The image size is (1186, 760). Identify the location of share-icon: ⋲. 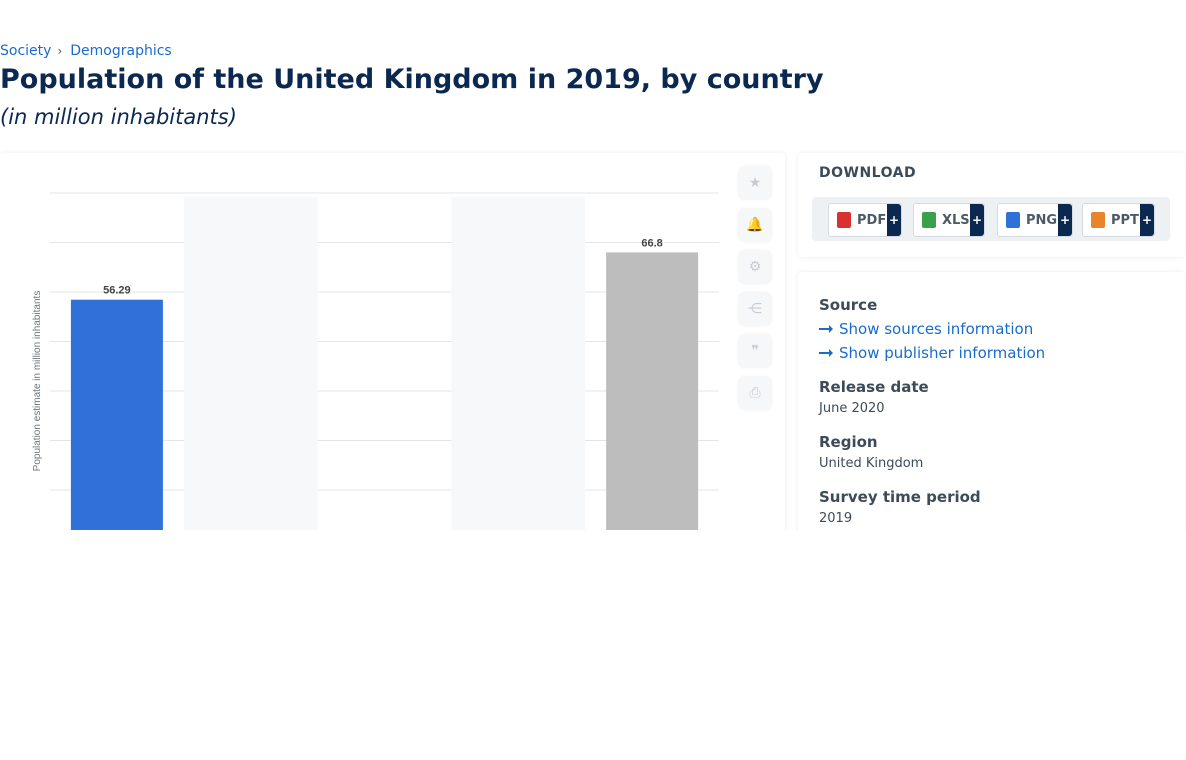
(755, 309).